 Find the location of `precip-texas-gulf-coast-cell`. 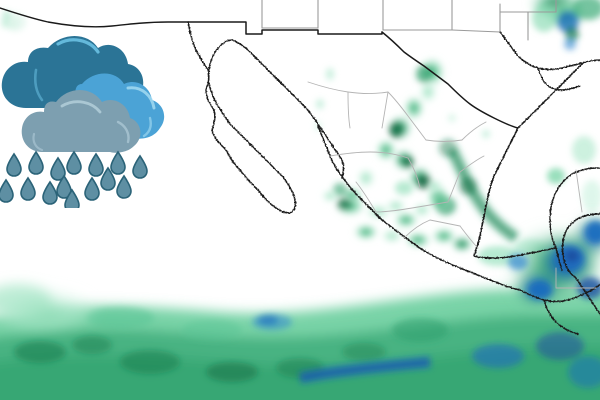

precip-texas-gulf-coast-cell is located at coordinates (563, 25).